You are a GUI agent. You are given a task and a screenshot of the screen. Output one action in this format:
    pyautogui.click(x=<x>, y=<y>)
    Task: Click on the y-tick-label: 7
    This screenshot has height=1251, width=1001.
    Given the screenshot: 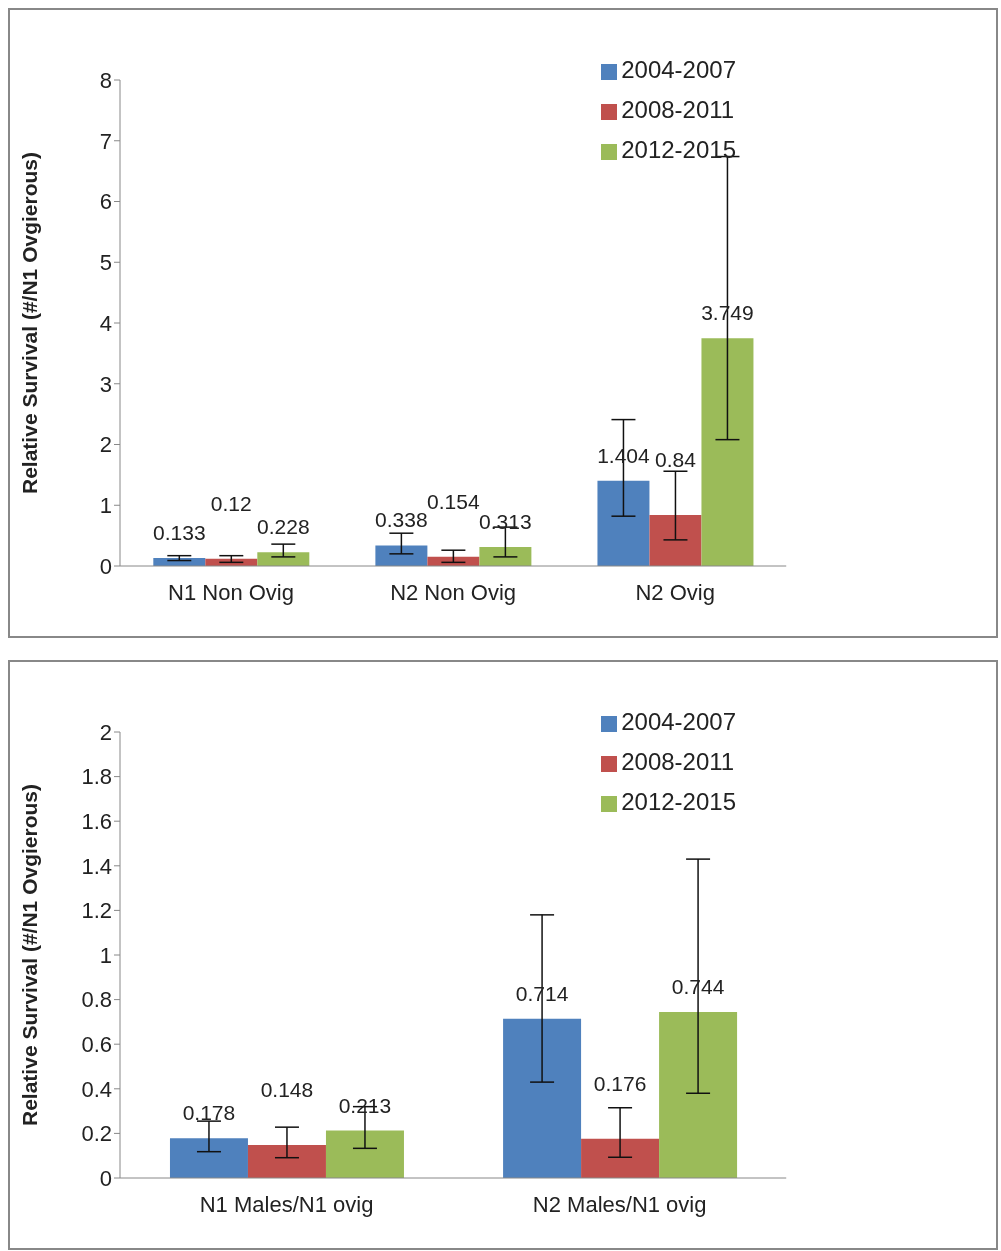 What is the action you would take?
    pyautogui.click(x=105, y=141)
    